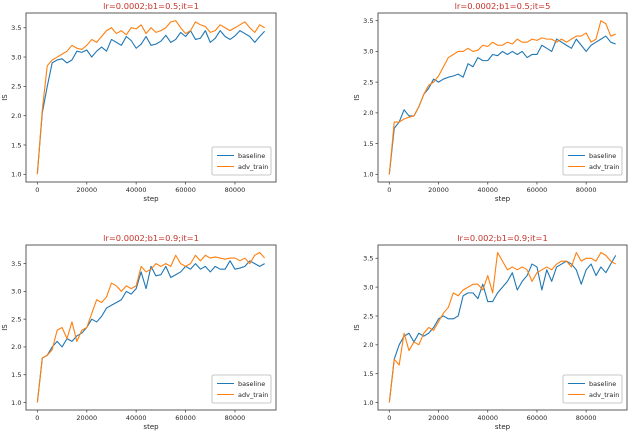 The height and width of the screenshot is (434, 630). Describe the element at coordinates (502, 238) in the screenshot. I see `chart-title: lr=0.002;b1=0.9;it=1` at that location.